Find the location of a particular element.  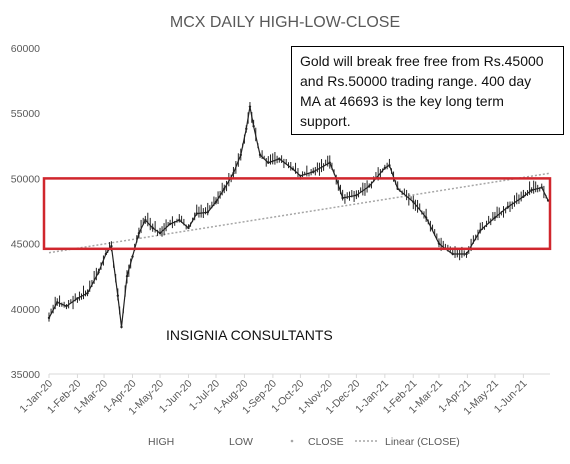

y-tick-label: 40000 is located at coordinates (25, 310).